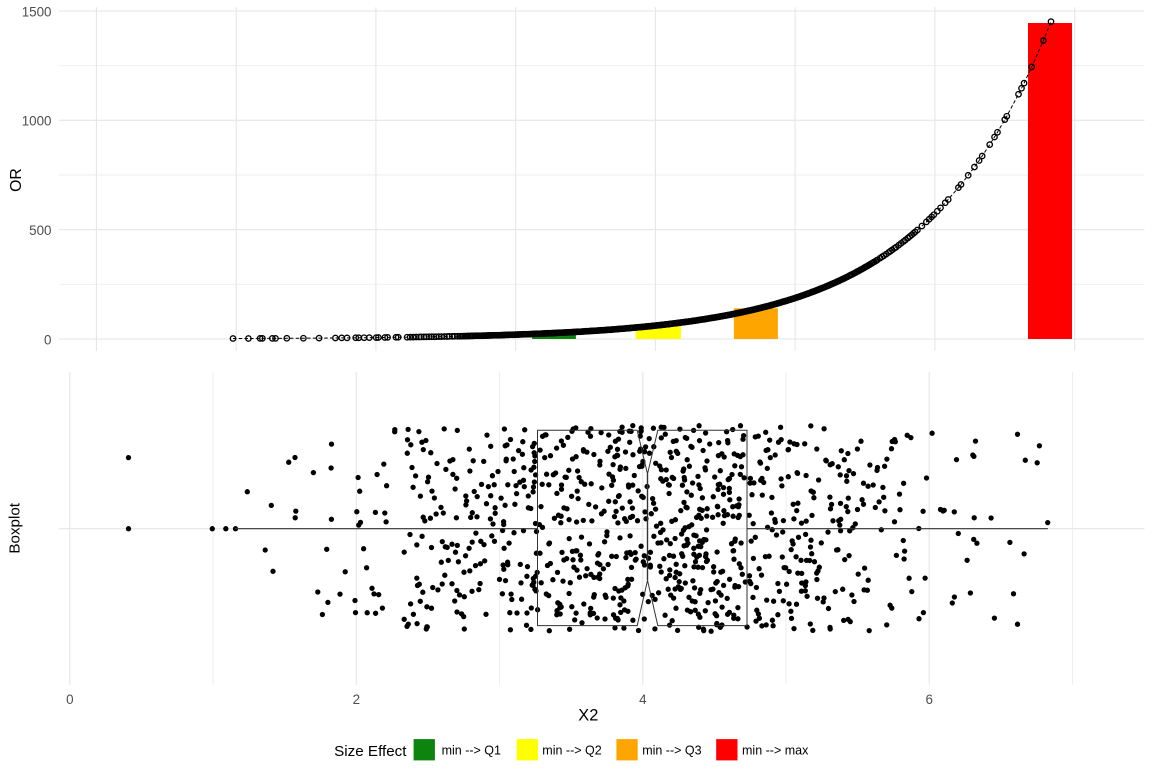  What do you see at coordinates (775, 751) in the screenshot?
I see `svg-text: min --> max` at bounding box center [775, 751].